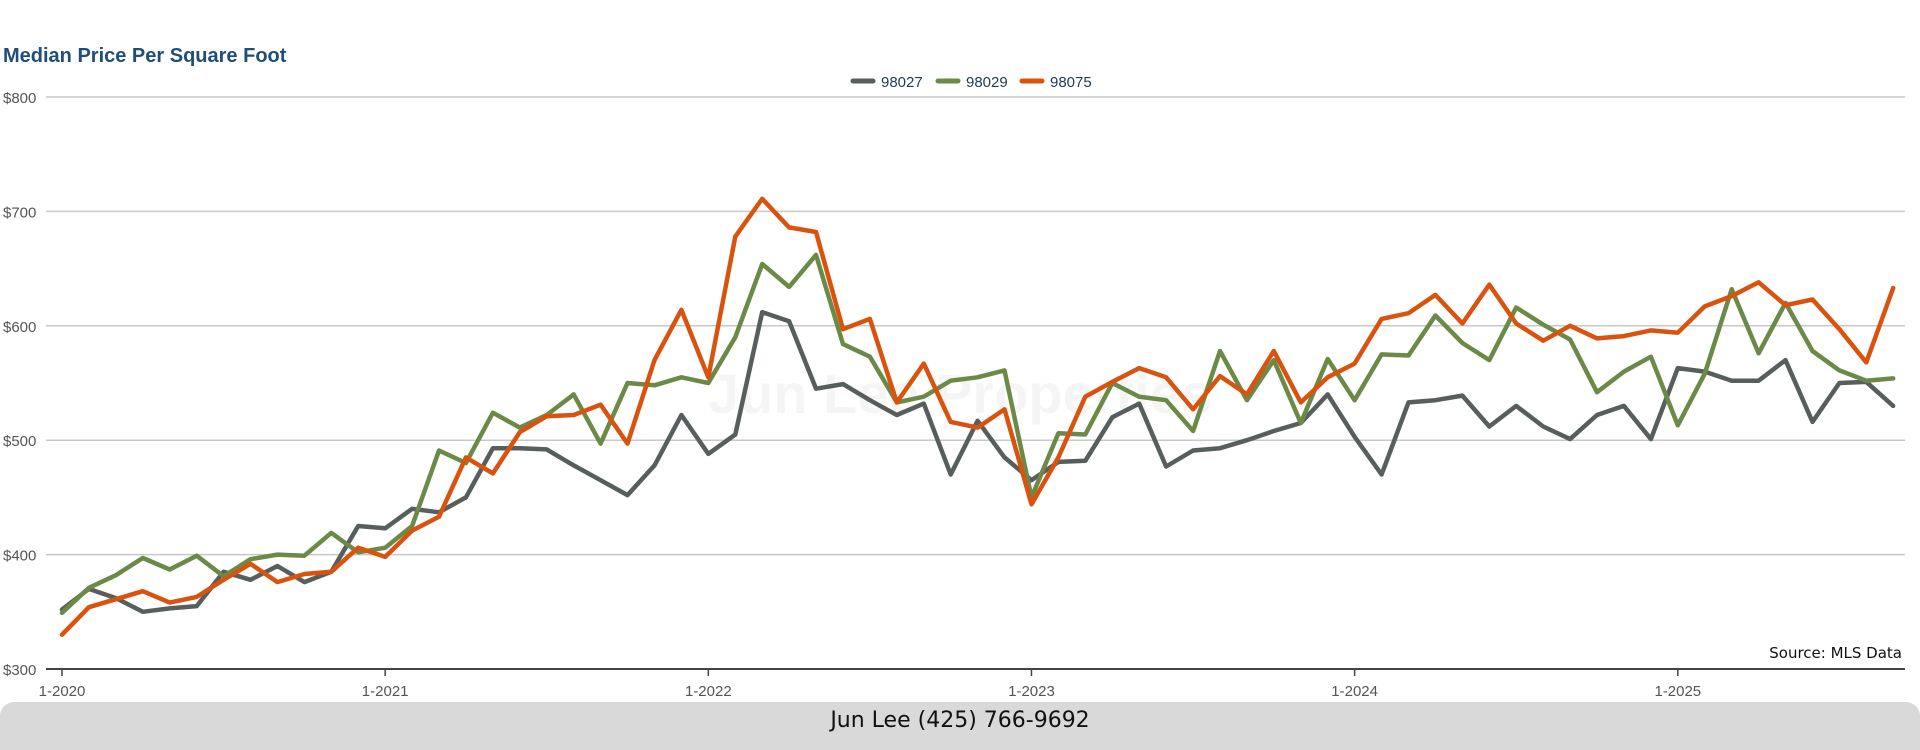  What do you see at coordinates (145, 56) in the screenshot?
I see `chart-title: Median Price Per Square Foot` at bounding box center [145, 56].